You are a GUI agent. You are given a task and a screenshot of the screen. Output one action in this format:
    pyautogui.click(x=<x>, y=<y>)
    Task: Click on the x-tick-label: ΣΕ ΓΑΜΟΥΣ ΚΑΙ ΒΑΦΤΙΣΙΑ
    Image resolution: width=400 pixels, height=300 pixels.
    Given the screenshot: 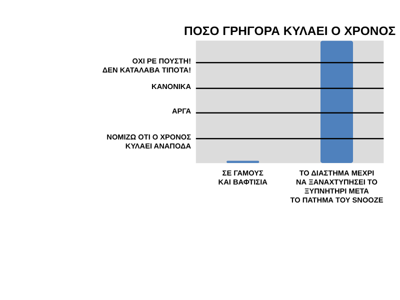 What is the action you would take?
    pyautogui.click(x=243, y=177)
    